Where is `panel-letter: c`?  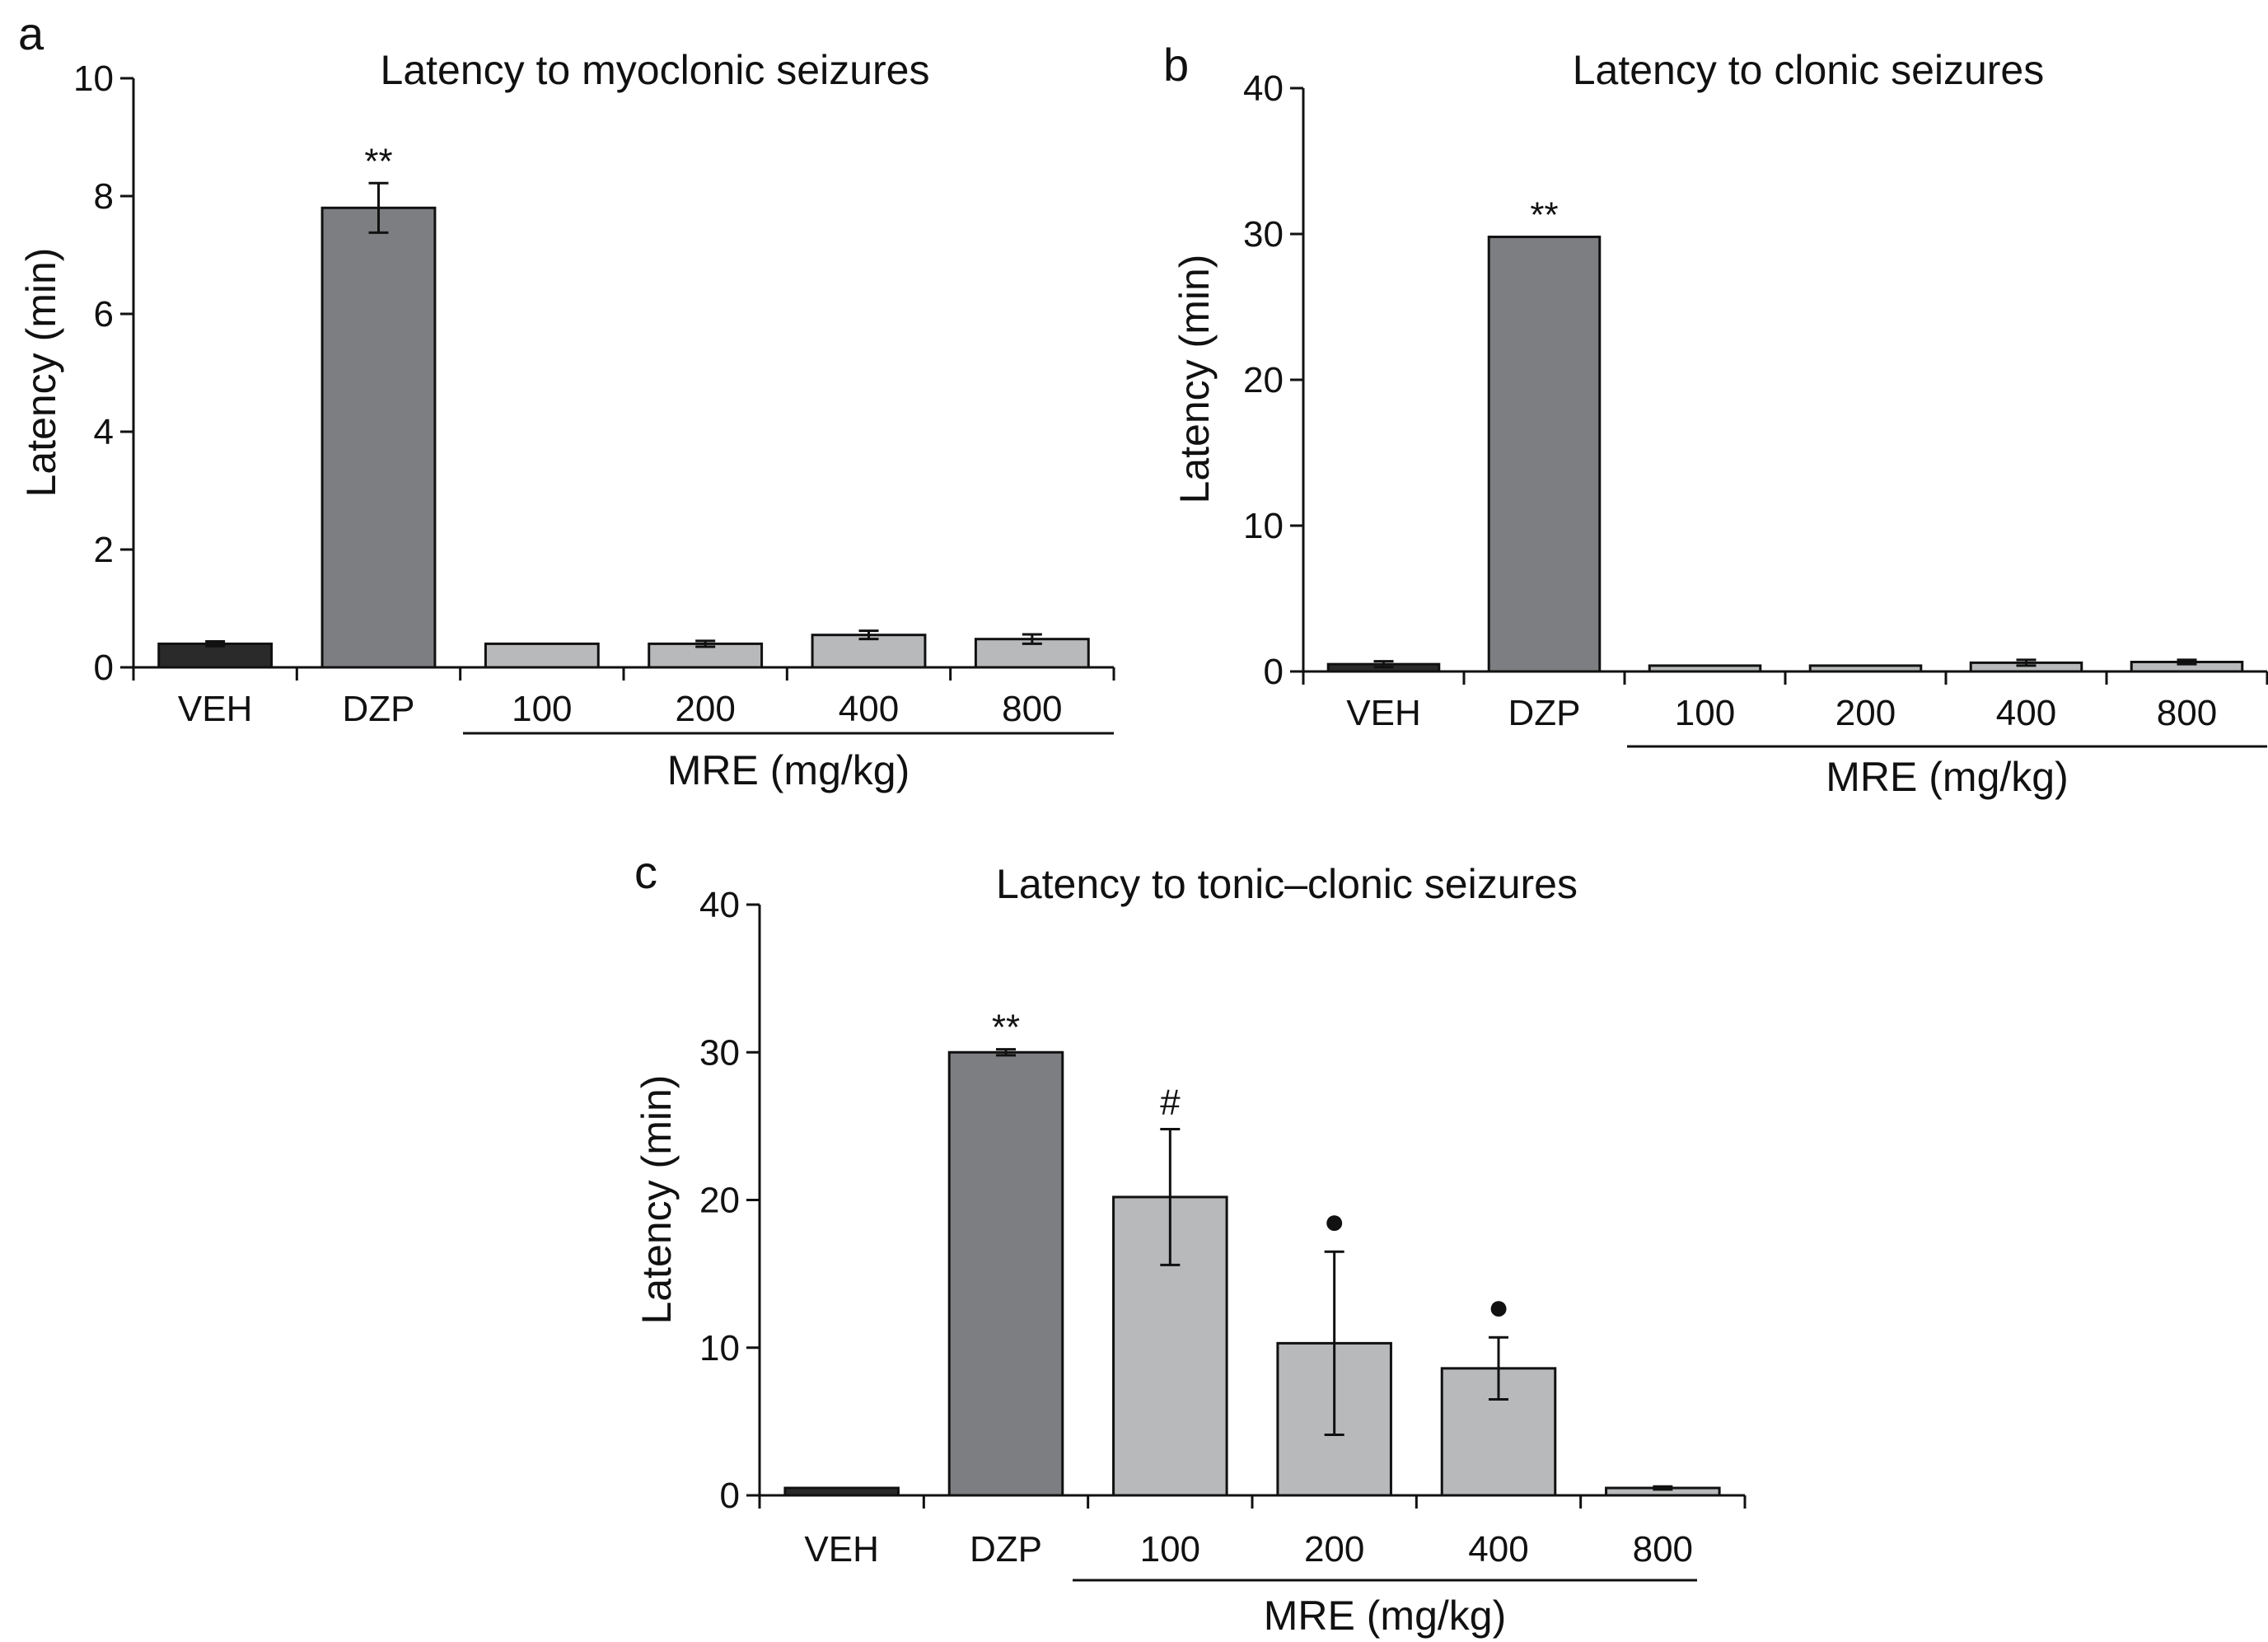
panel-letter: c is located at coordinates (645, 872).